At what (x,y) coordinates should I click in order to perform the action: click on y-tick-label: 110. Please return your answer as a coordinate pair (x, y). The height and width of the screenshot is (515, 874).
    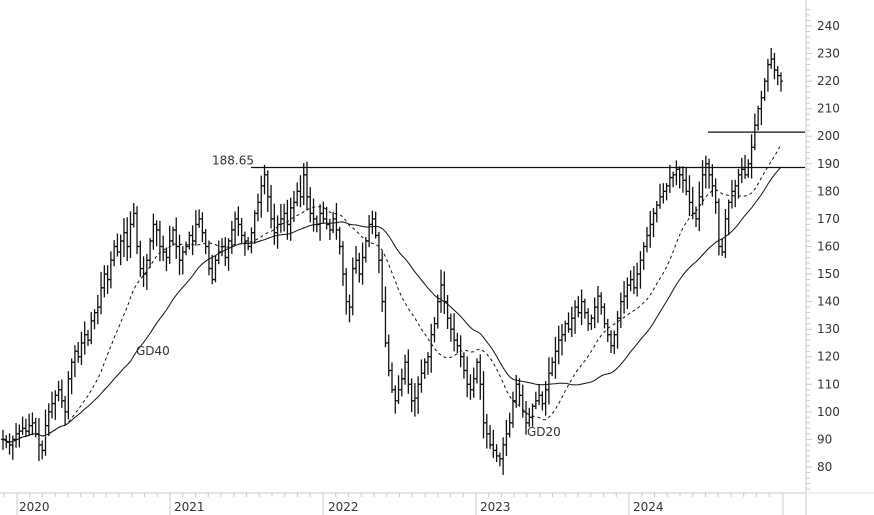
    Looking at the image, I should click on (828, 384).